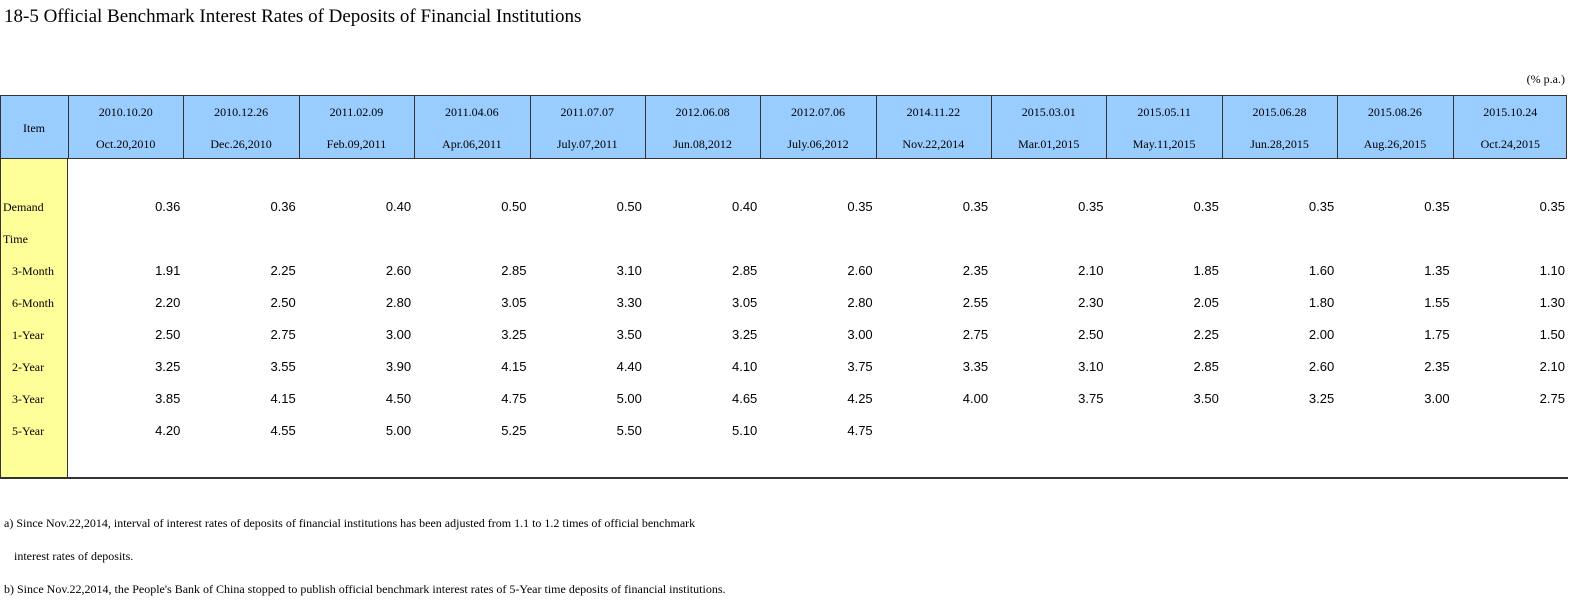  Describe the element at coordinates (1091, 398) in the screenshot. I see `cell-value: 3.75` at that location.